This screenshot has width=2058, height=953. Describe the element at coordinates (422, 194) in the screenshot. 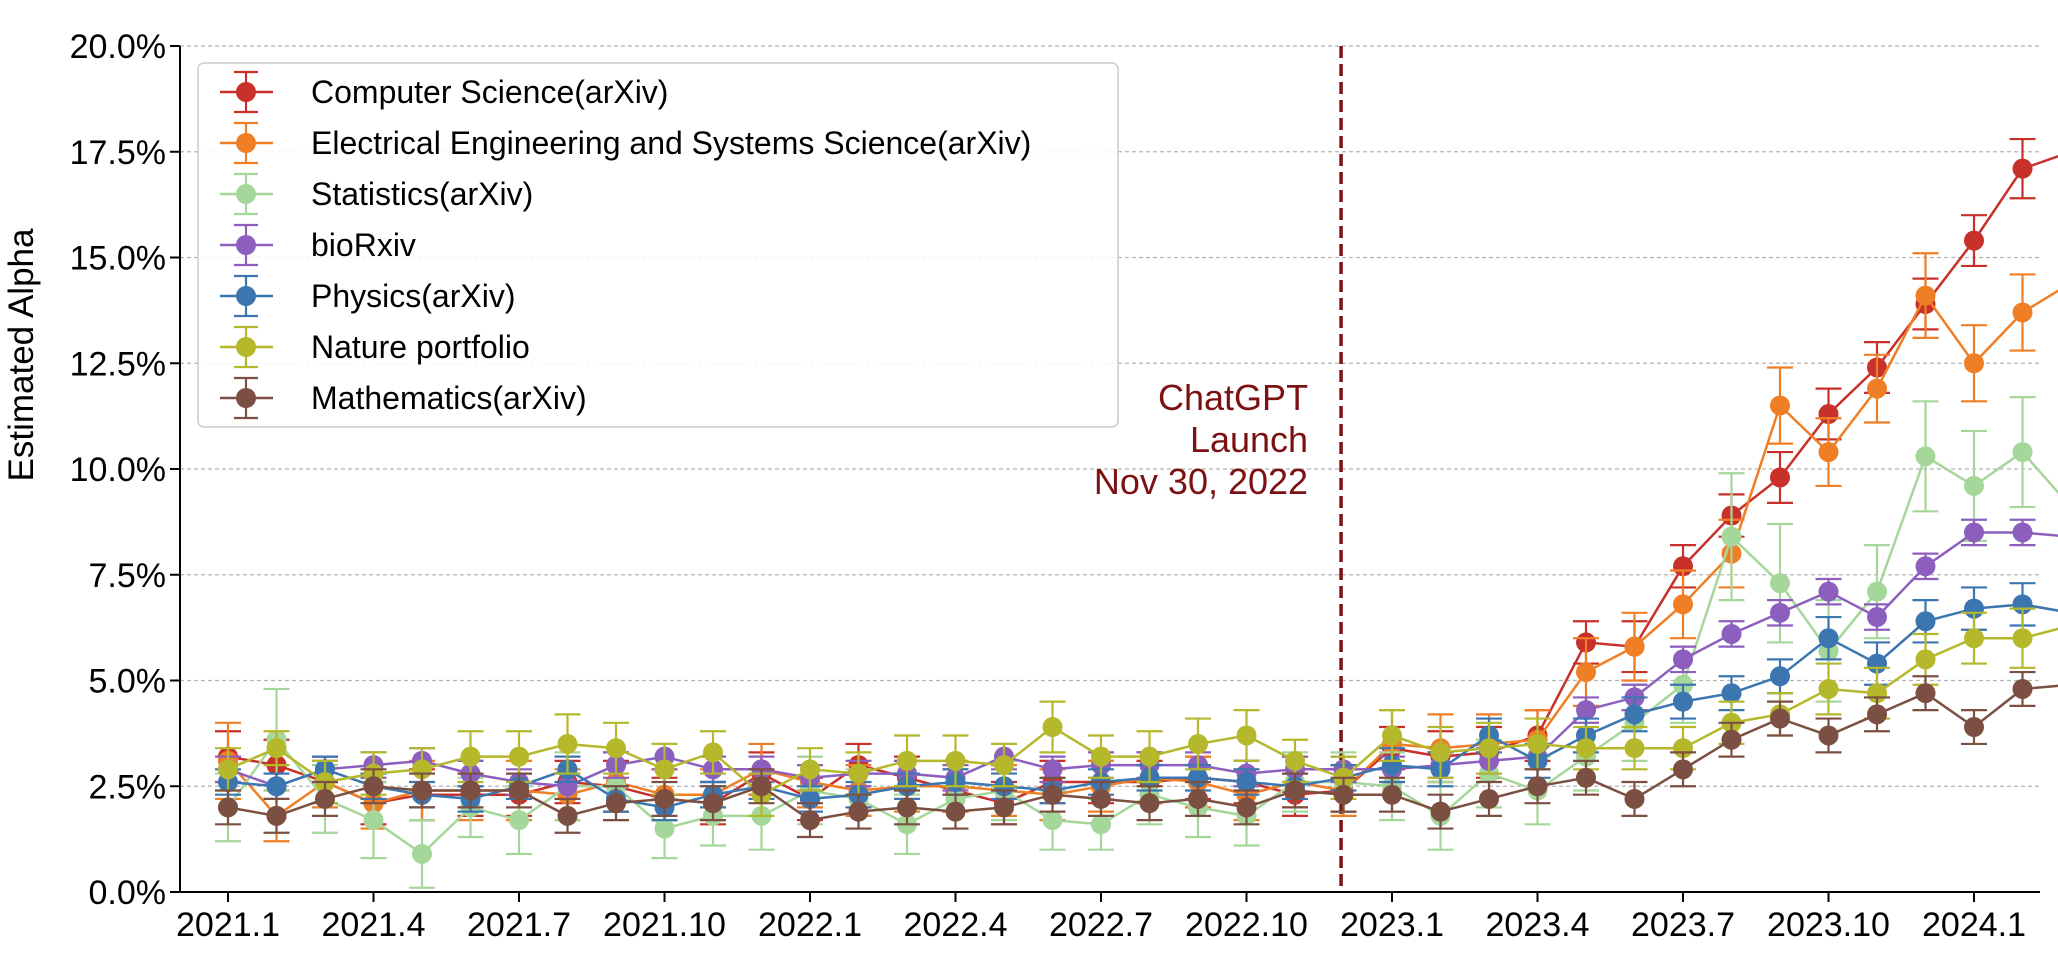

I see `legend-label: Statistics(arXiv)` at that location.